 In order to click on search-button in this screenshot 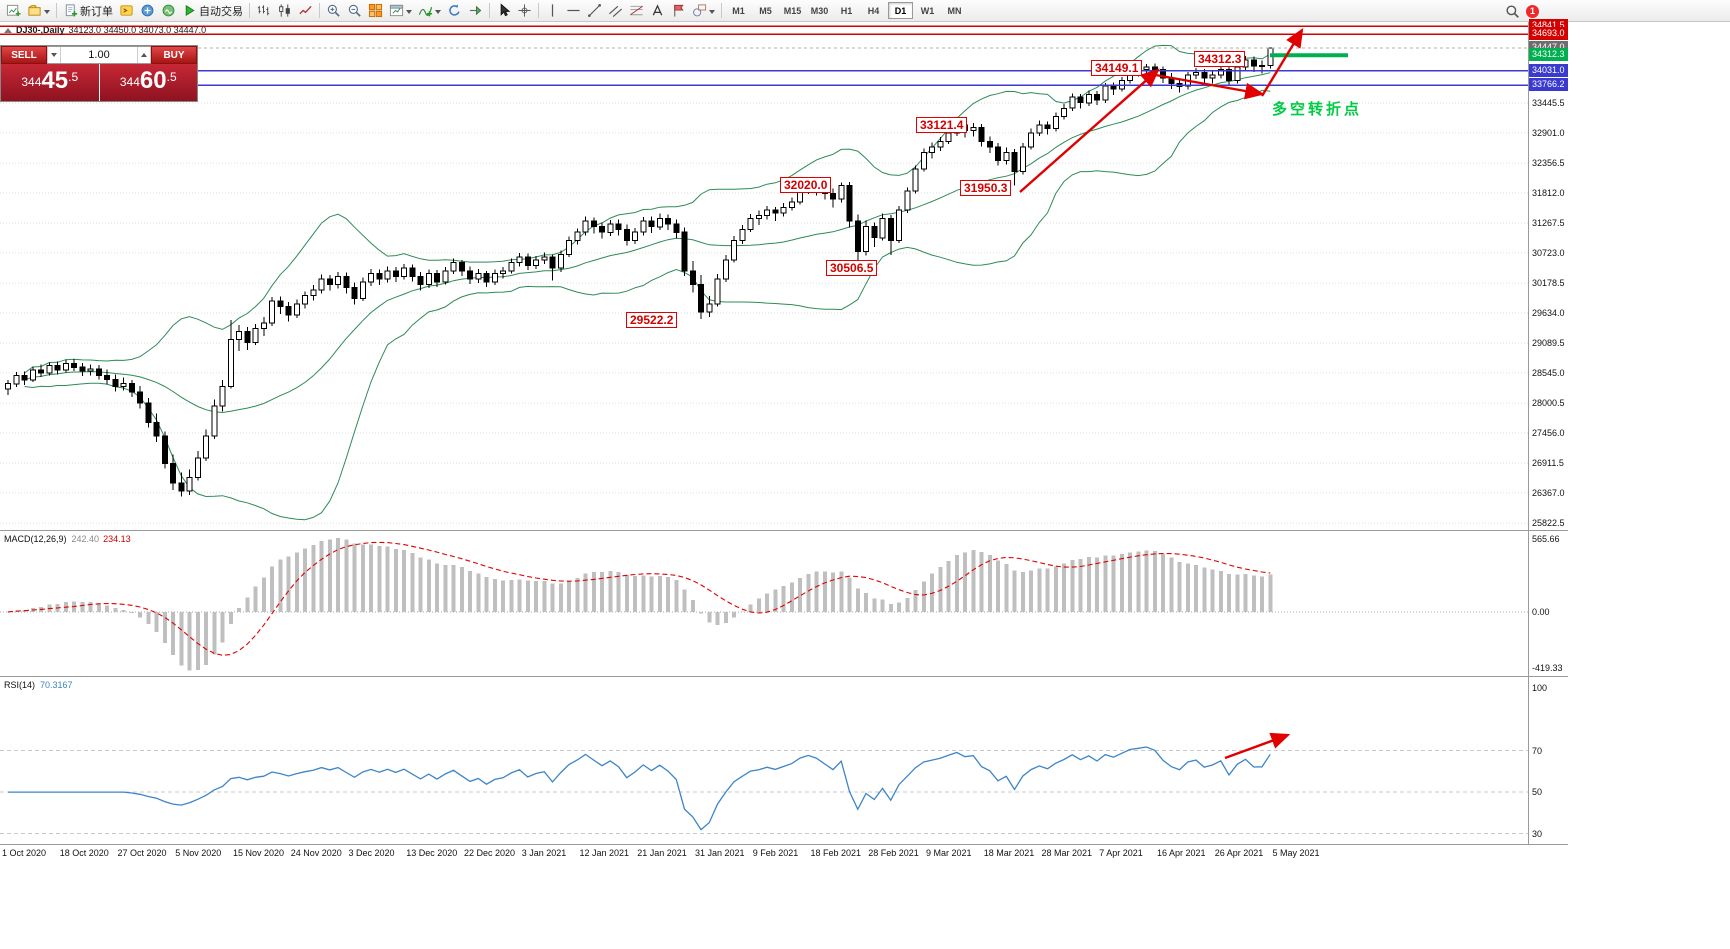, I will do `click(1512, 11)`.